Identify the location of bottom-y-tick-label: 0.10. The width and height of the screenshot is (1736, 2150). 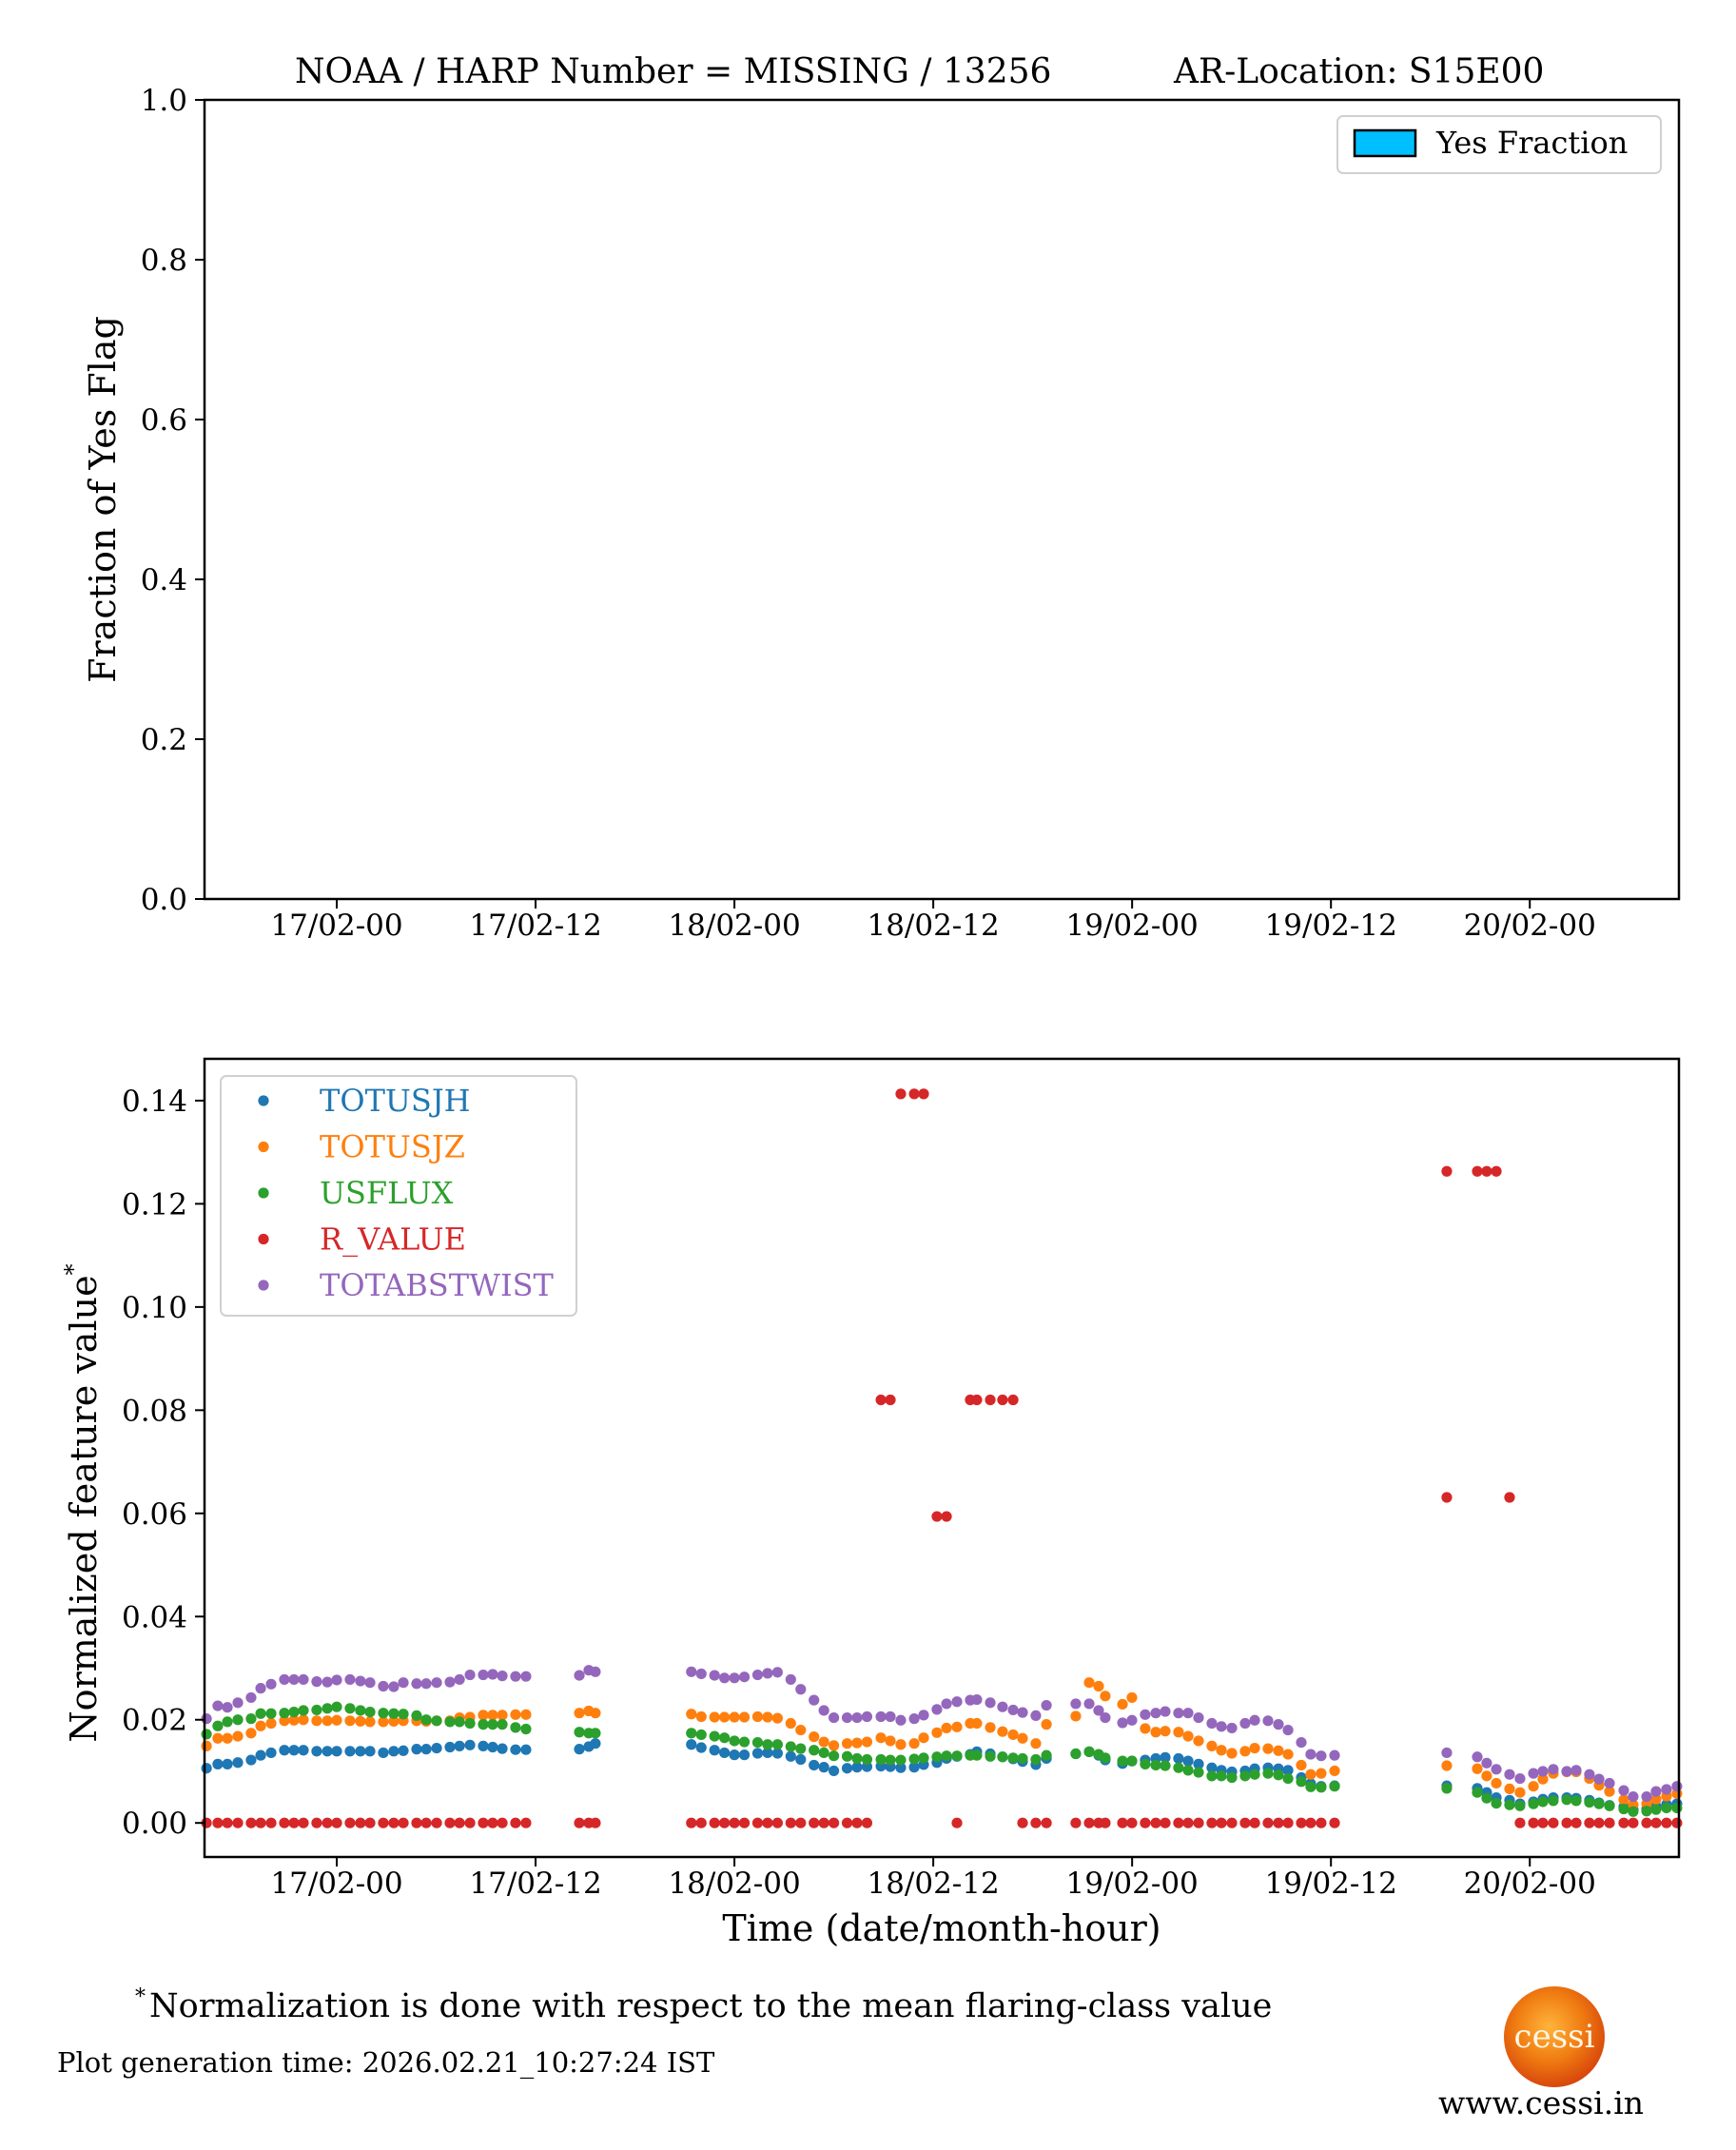
(155, 1308).